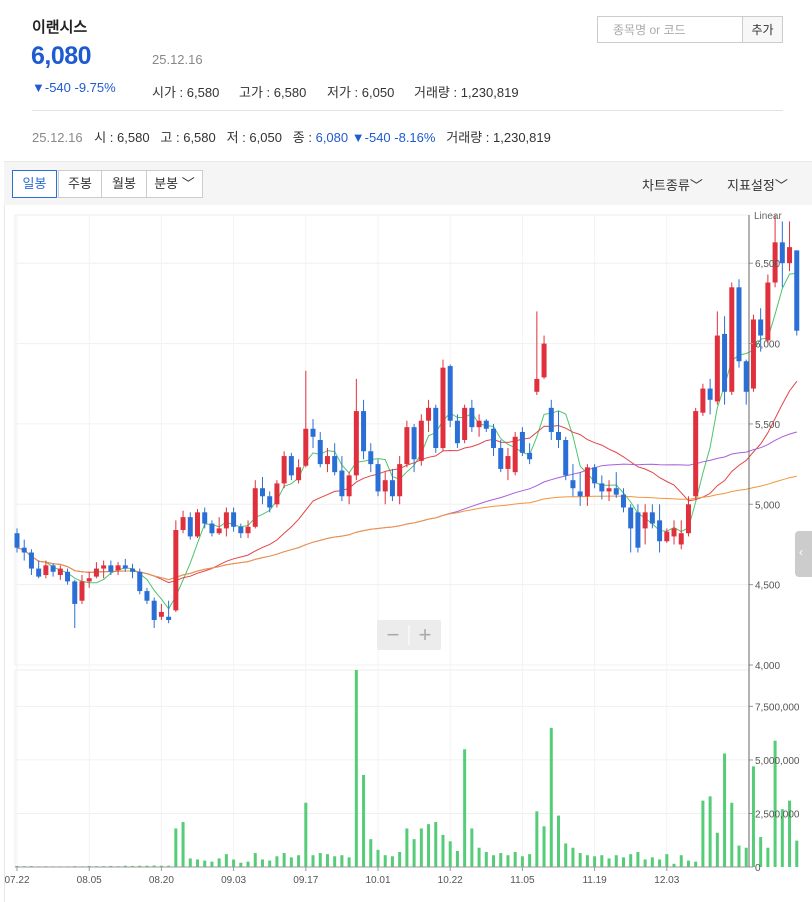  Describe the element at coordinates (801, 552) in the screenshot. I see `chevron-left-icon: ‹` at that location.